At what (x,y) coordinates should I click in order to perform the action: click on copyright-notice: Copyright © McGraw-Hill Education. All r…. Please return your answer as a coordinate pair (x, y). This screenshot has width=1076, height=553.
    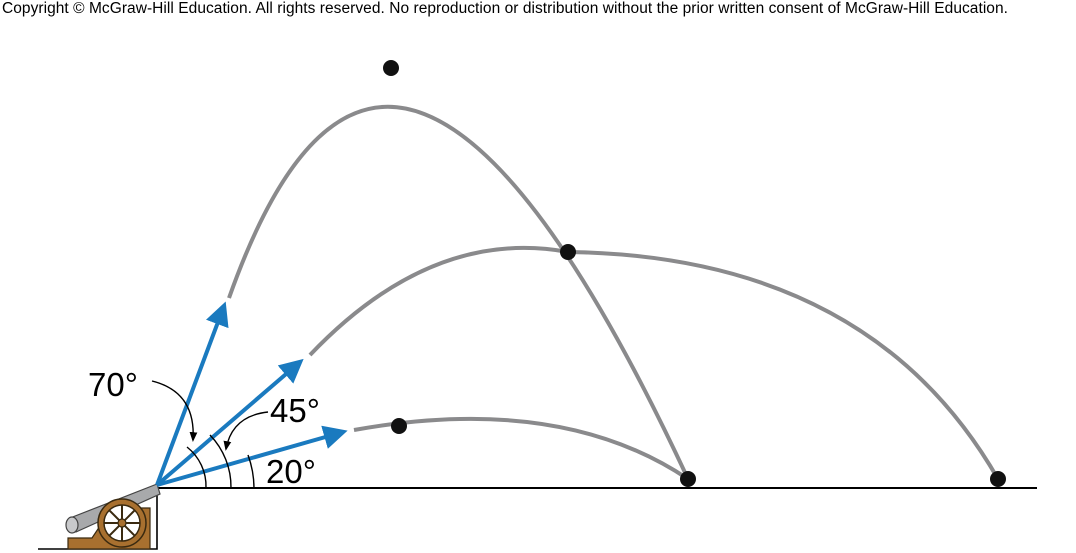
    Looking at the image, I should click on (505, 8).